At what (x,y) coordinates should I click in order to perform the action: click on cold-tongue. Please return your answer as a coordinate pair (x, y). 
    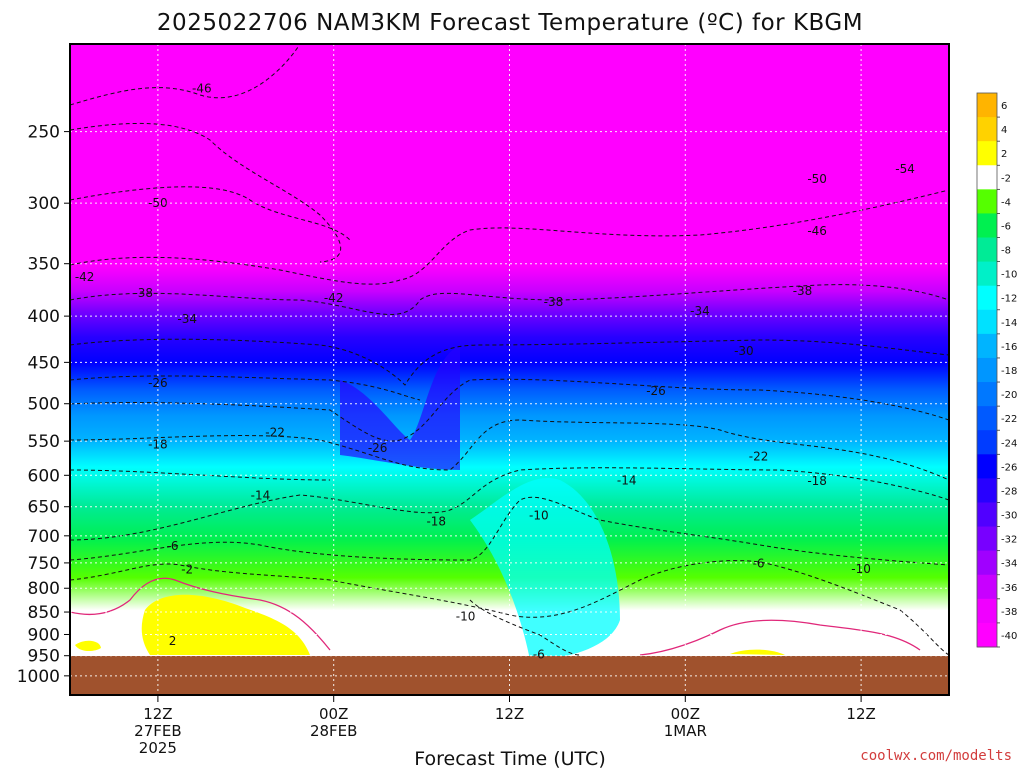
    Looking at the image, I should click on (545, 569).